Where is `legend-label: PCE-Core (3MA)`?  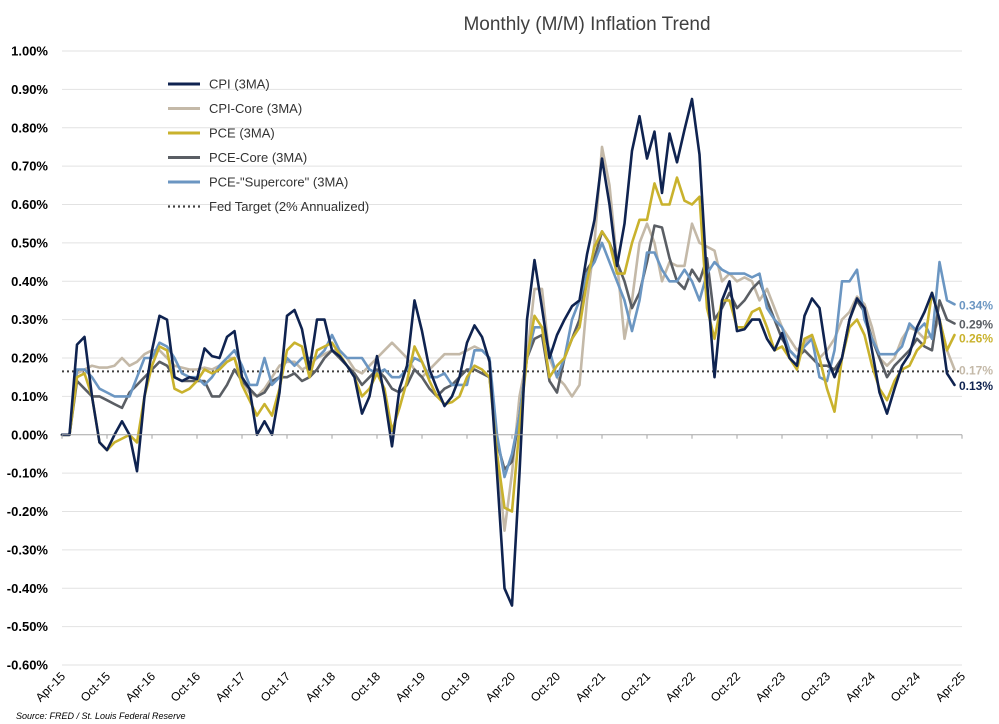 legend-label: PCE-Core (3MA) is located at coordinates (258, 157).